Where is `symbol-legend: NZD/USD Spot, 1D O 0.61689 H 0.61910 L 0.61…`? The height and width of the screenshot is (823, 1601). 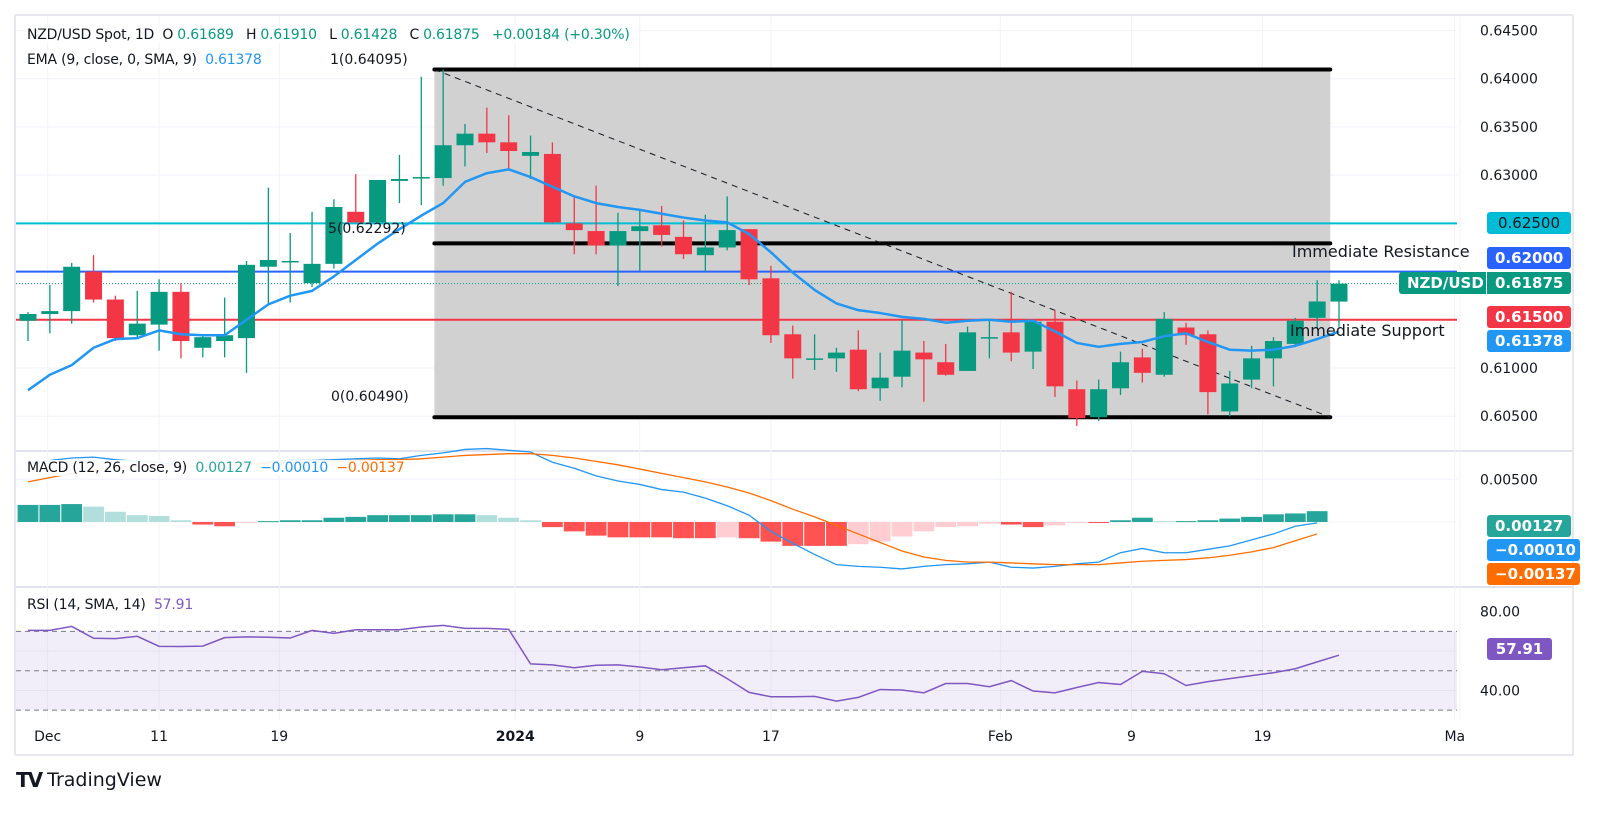 symbol-legend: NZD/USD Spot, 1D O 0.61689 H 0.61910 L 0.61… is located at coordinates (330, 35).